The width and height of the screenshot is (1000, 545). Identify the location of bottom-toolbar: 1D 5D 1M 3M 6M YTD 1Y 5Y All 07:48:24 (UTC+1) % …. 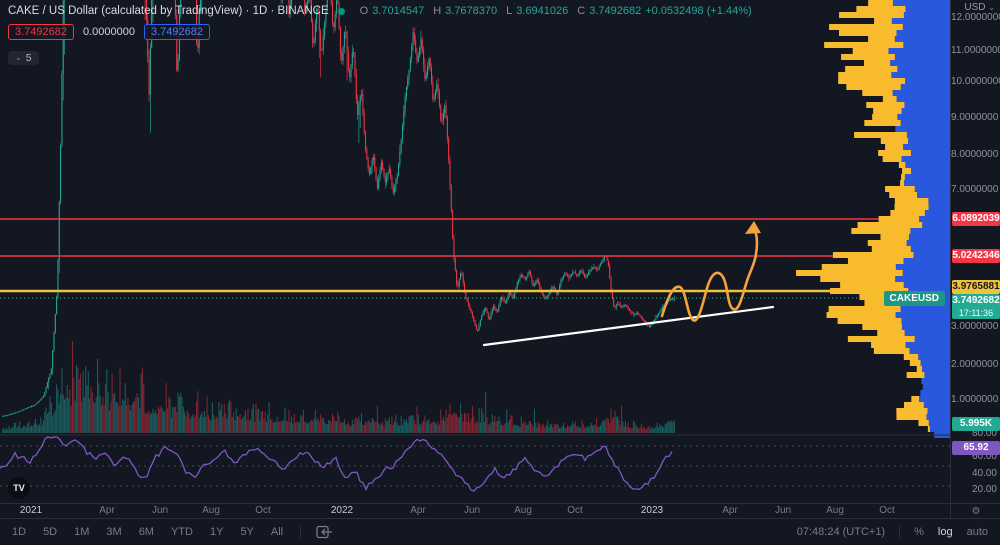
(500, 531).